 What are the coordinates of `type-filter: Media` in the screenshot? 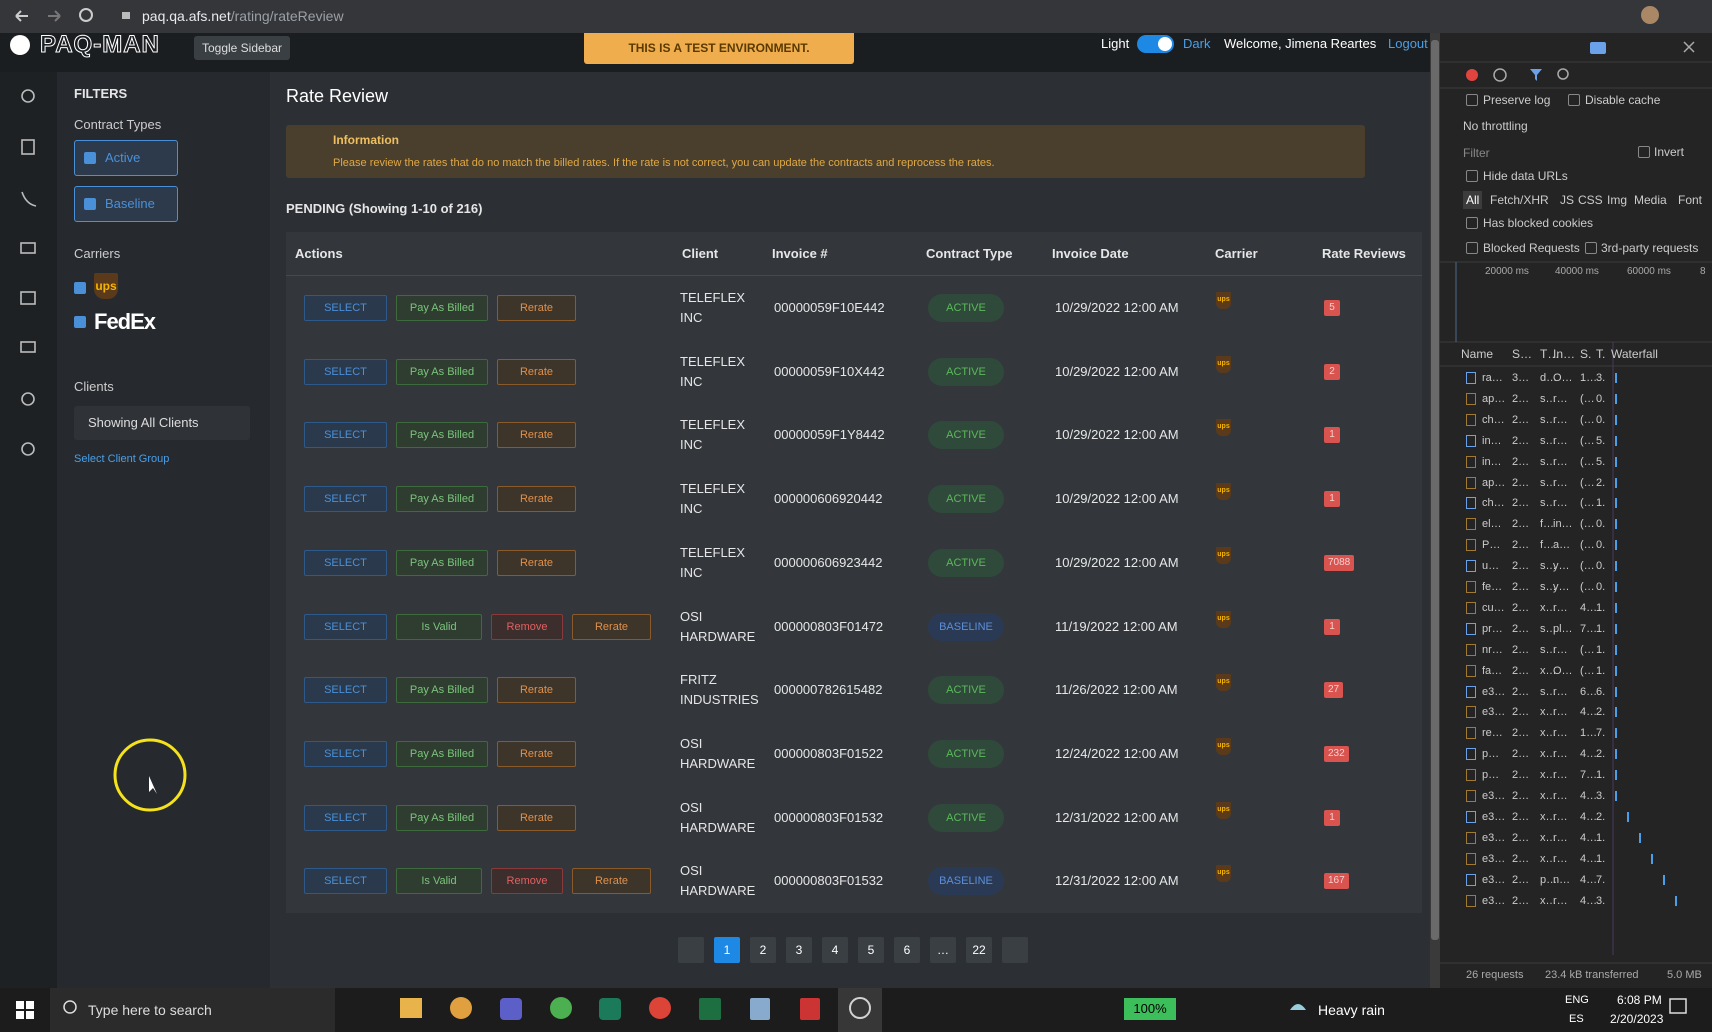 It's located at (1650, 200).